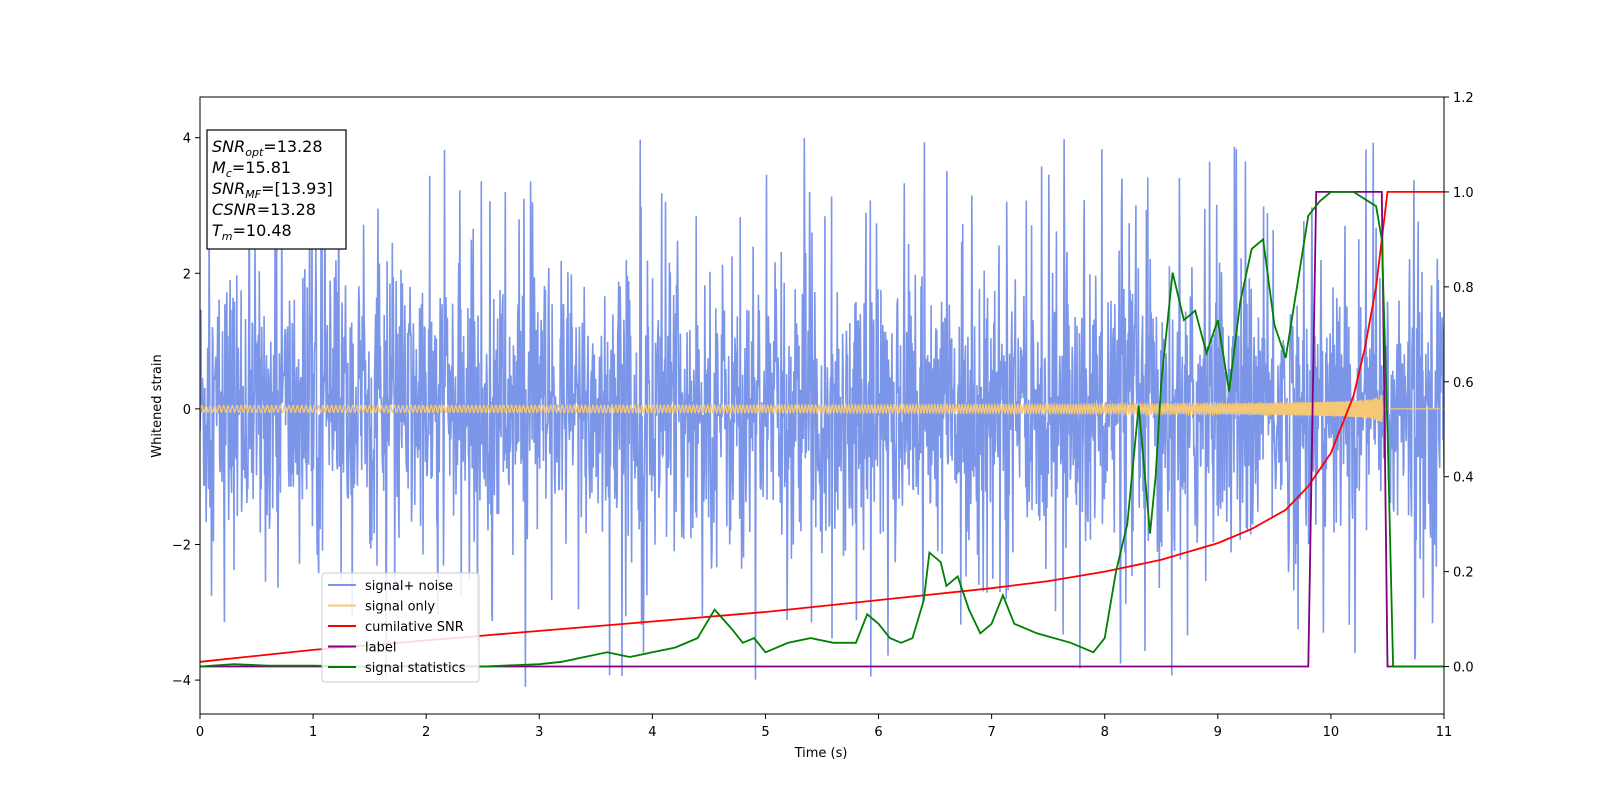  Describe the element at coordinates (157, 405) in the screenshot. I see `y-axis-label: Whitened strain` at that location.